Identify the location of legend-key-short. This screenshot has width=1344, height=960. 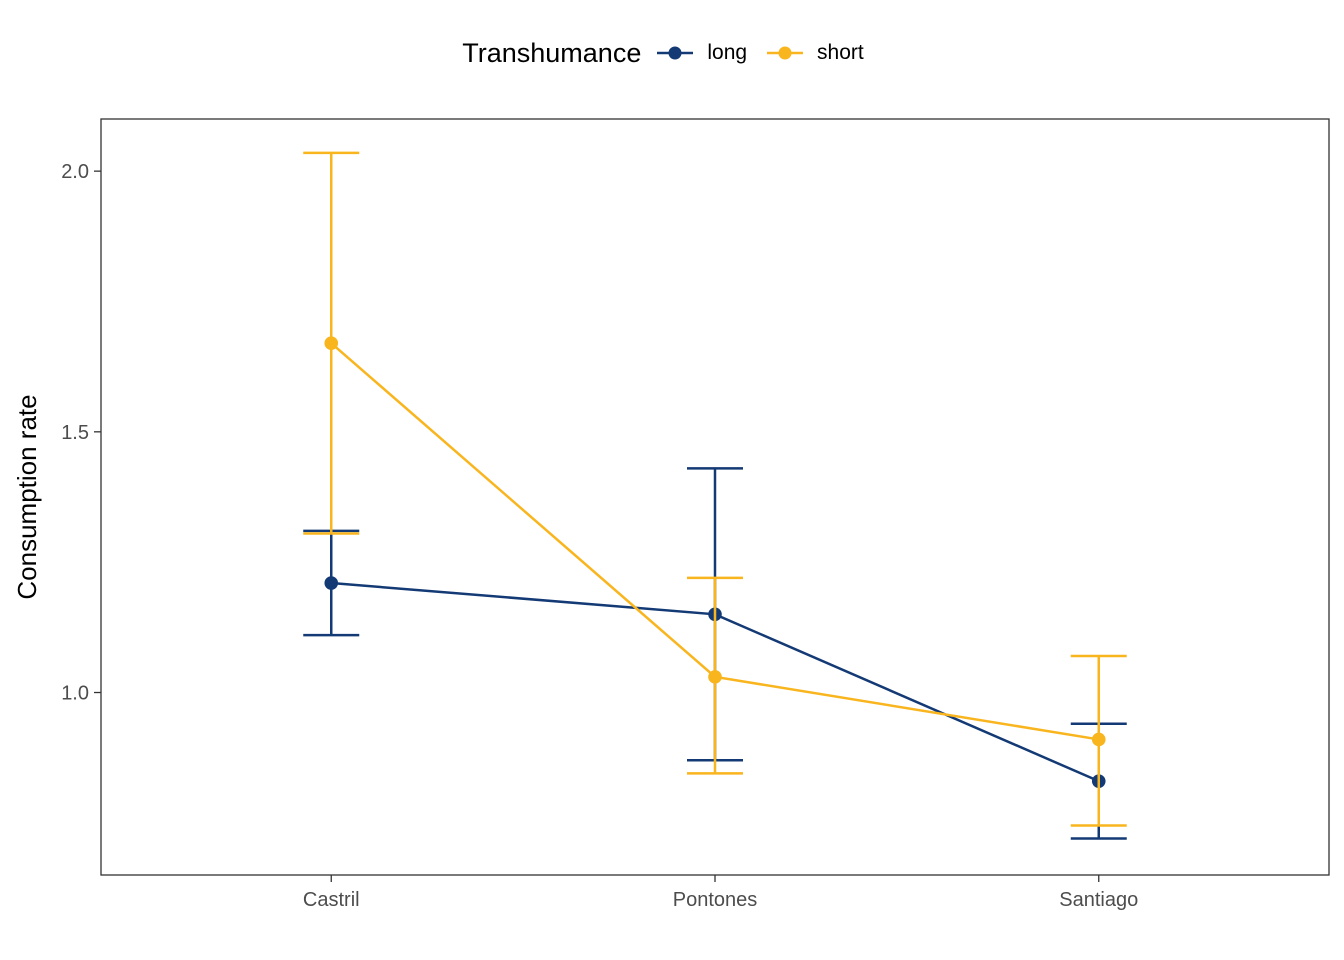
(785, 53).